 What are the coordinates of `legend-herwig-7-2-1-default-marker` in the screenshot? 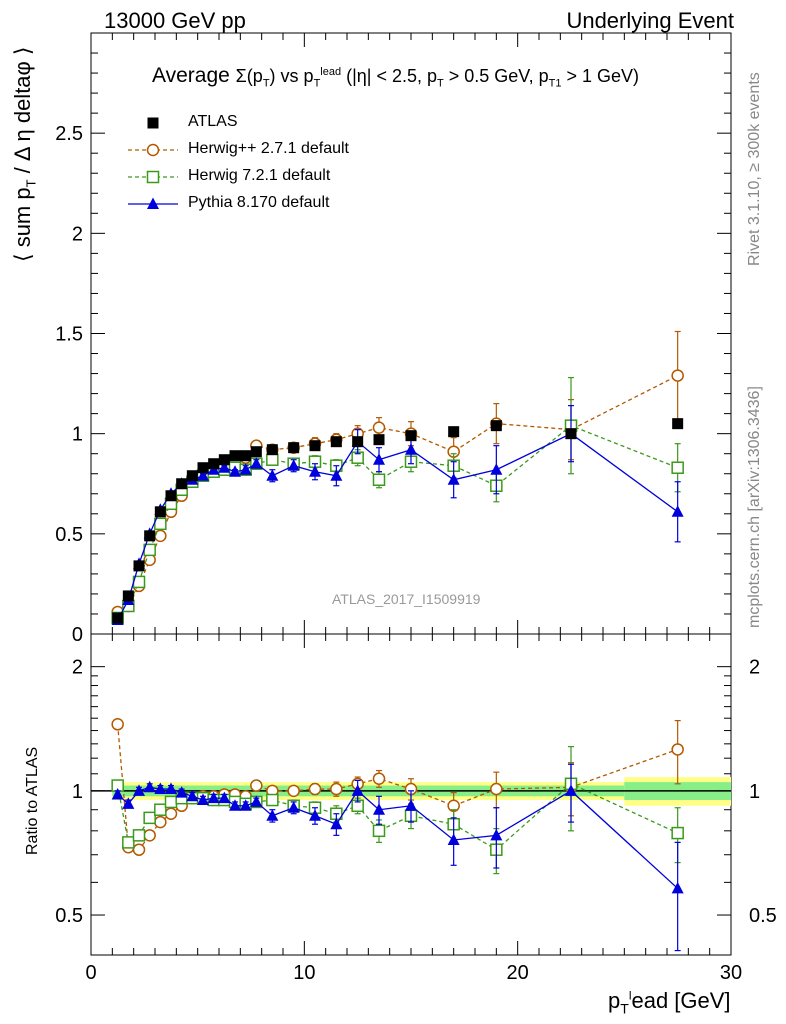 It's located at (153, 177).